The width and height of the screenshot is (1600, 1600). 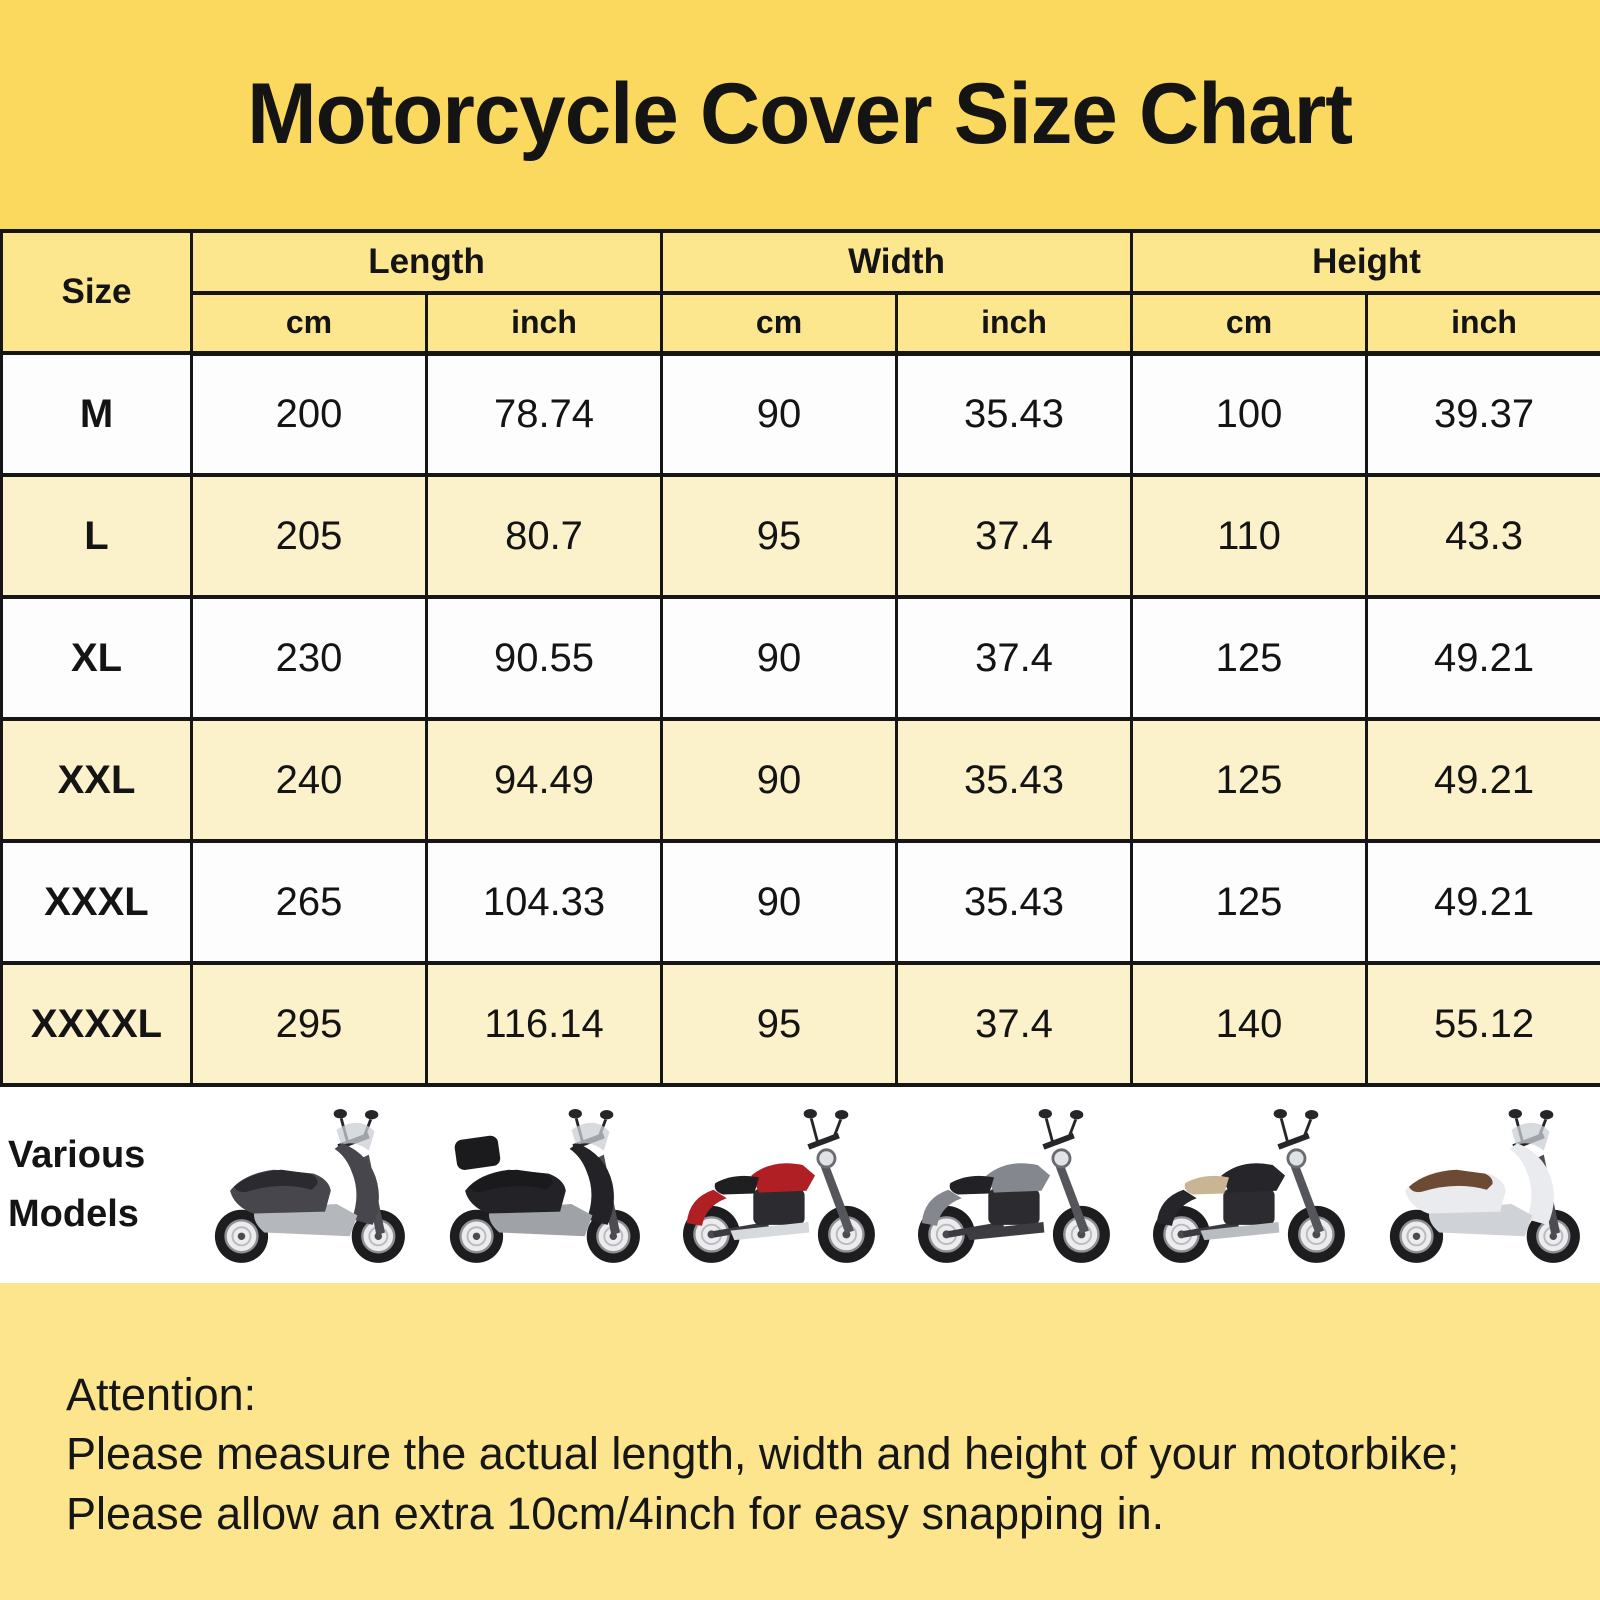 I want to click on black-scooter-top-case-image, so click(x=544, y=1186).